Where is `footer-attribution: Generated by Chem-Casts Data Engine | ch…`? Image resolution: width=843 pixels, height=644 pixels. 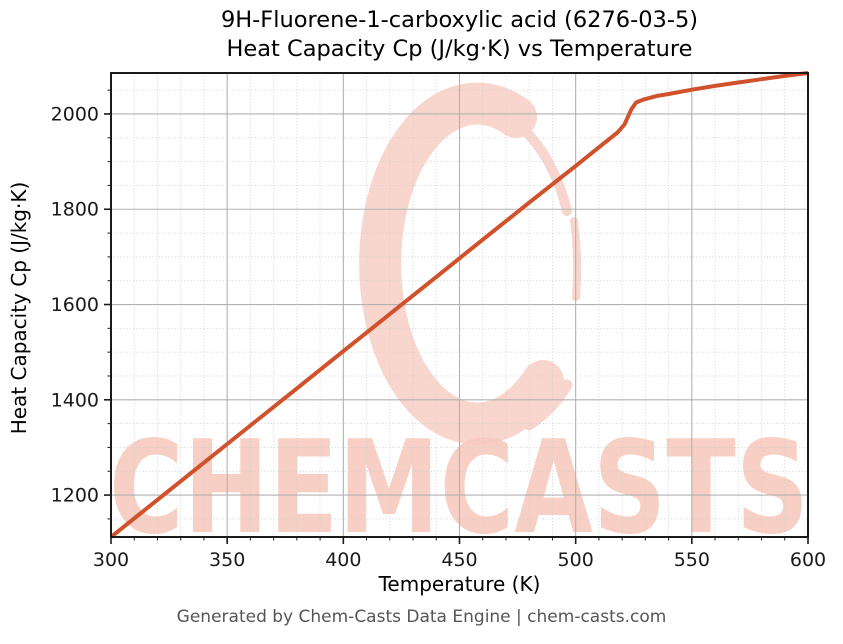
footer-attribution: Generated by Chem-Casts Data Engine | ch… is located at coordinates (421, 617).